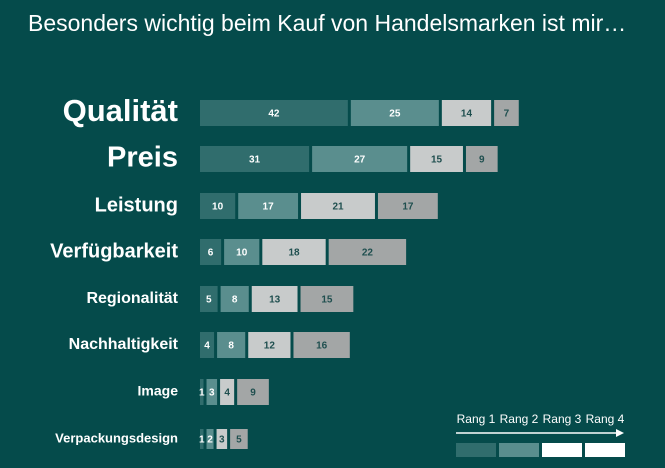 The image size is (665, 468). Describe the element at coordinates (158, 391) in the screenshot. I see `category-label: Image` at that location.